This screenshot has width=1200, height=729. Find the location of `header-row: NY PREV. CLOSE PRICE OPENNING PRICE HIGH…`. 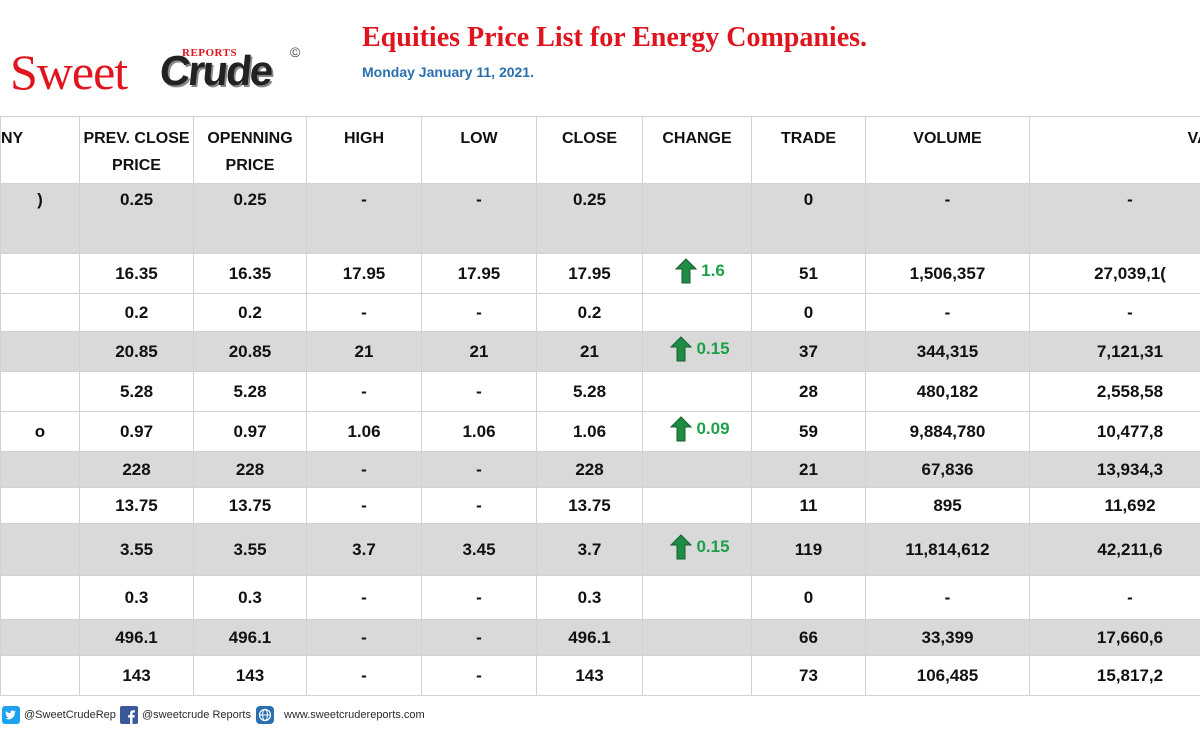

header-row: NY PREV. CLOSE PRICE OPENNING PRICE HIGH… is located at coordinates (600, 150).